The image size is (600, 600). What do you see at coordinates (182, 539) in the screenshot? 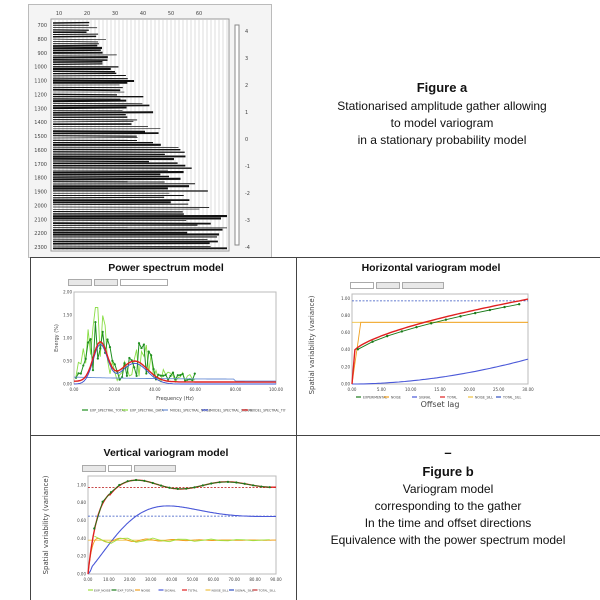
I see `vv-exp-noise-line` at bounding box center [182, 539].